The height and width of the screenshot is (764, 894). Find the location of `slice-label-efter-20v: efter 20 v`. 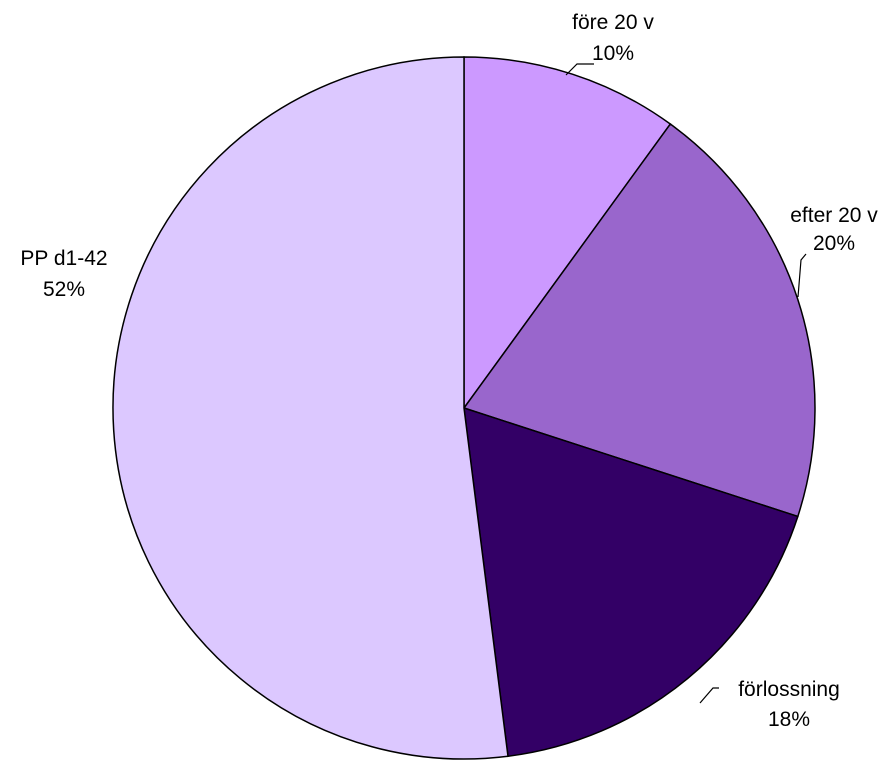

slice-label-efter-20v: efter 20 v is located at coordinates (834, 215).